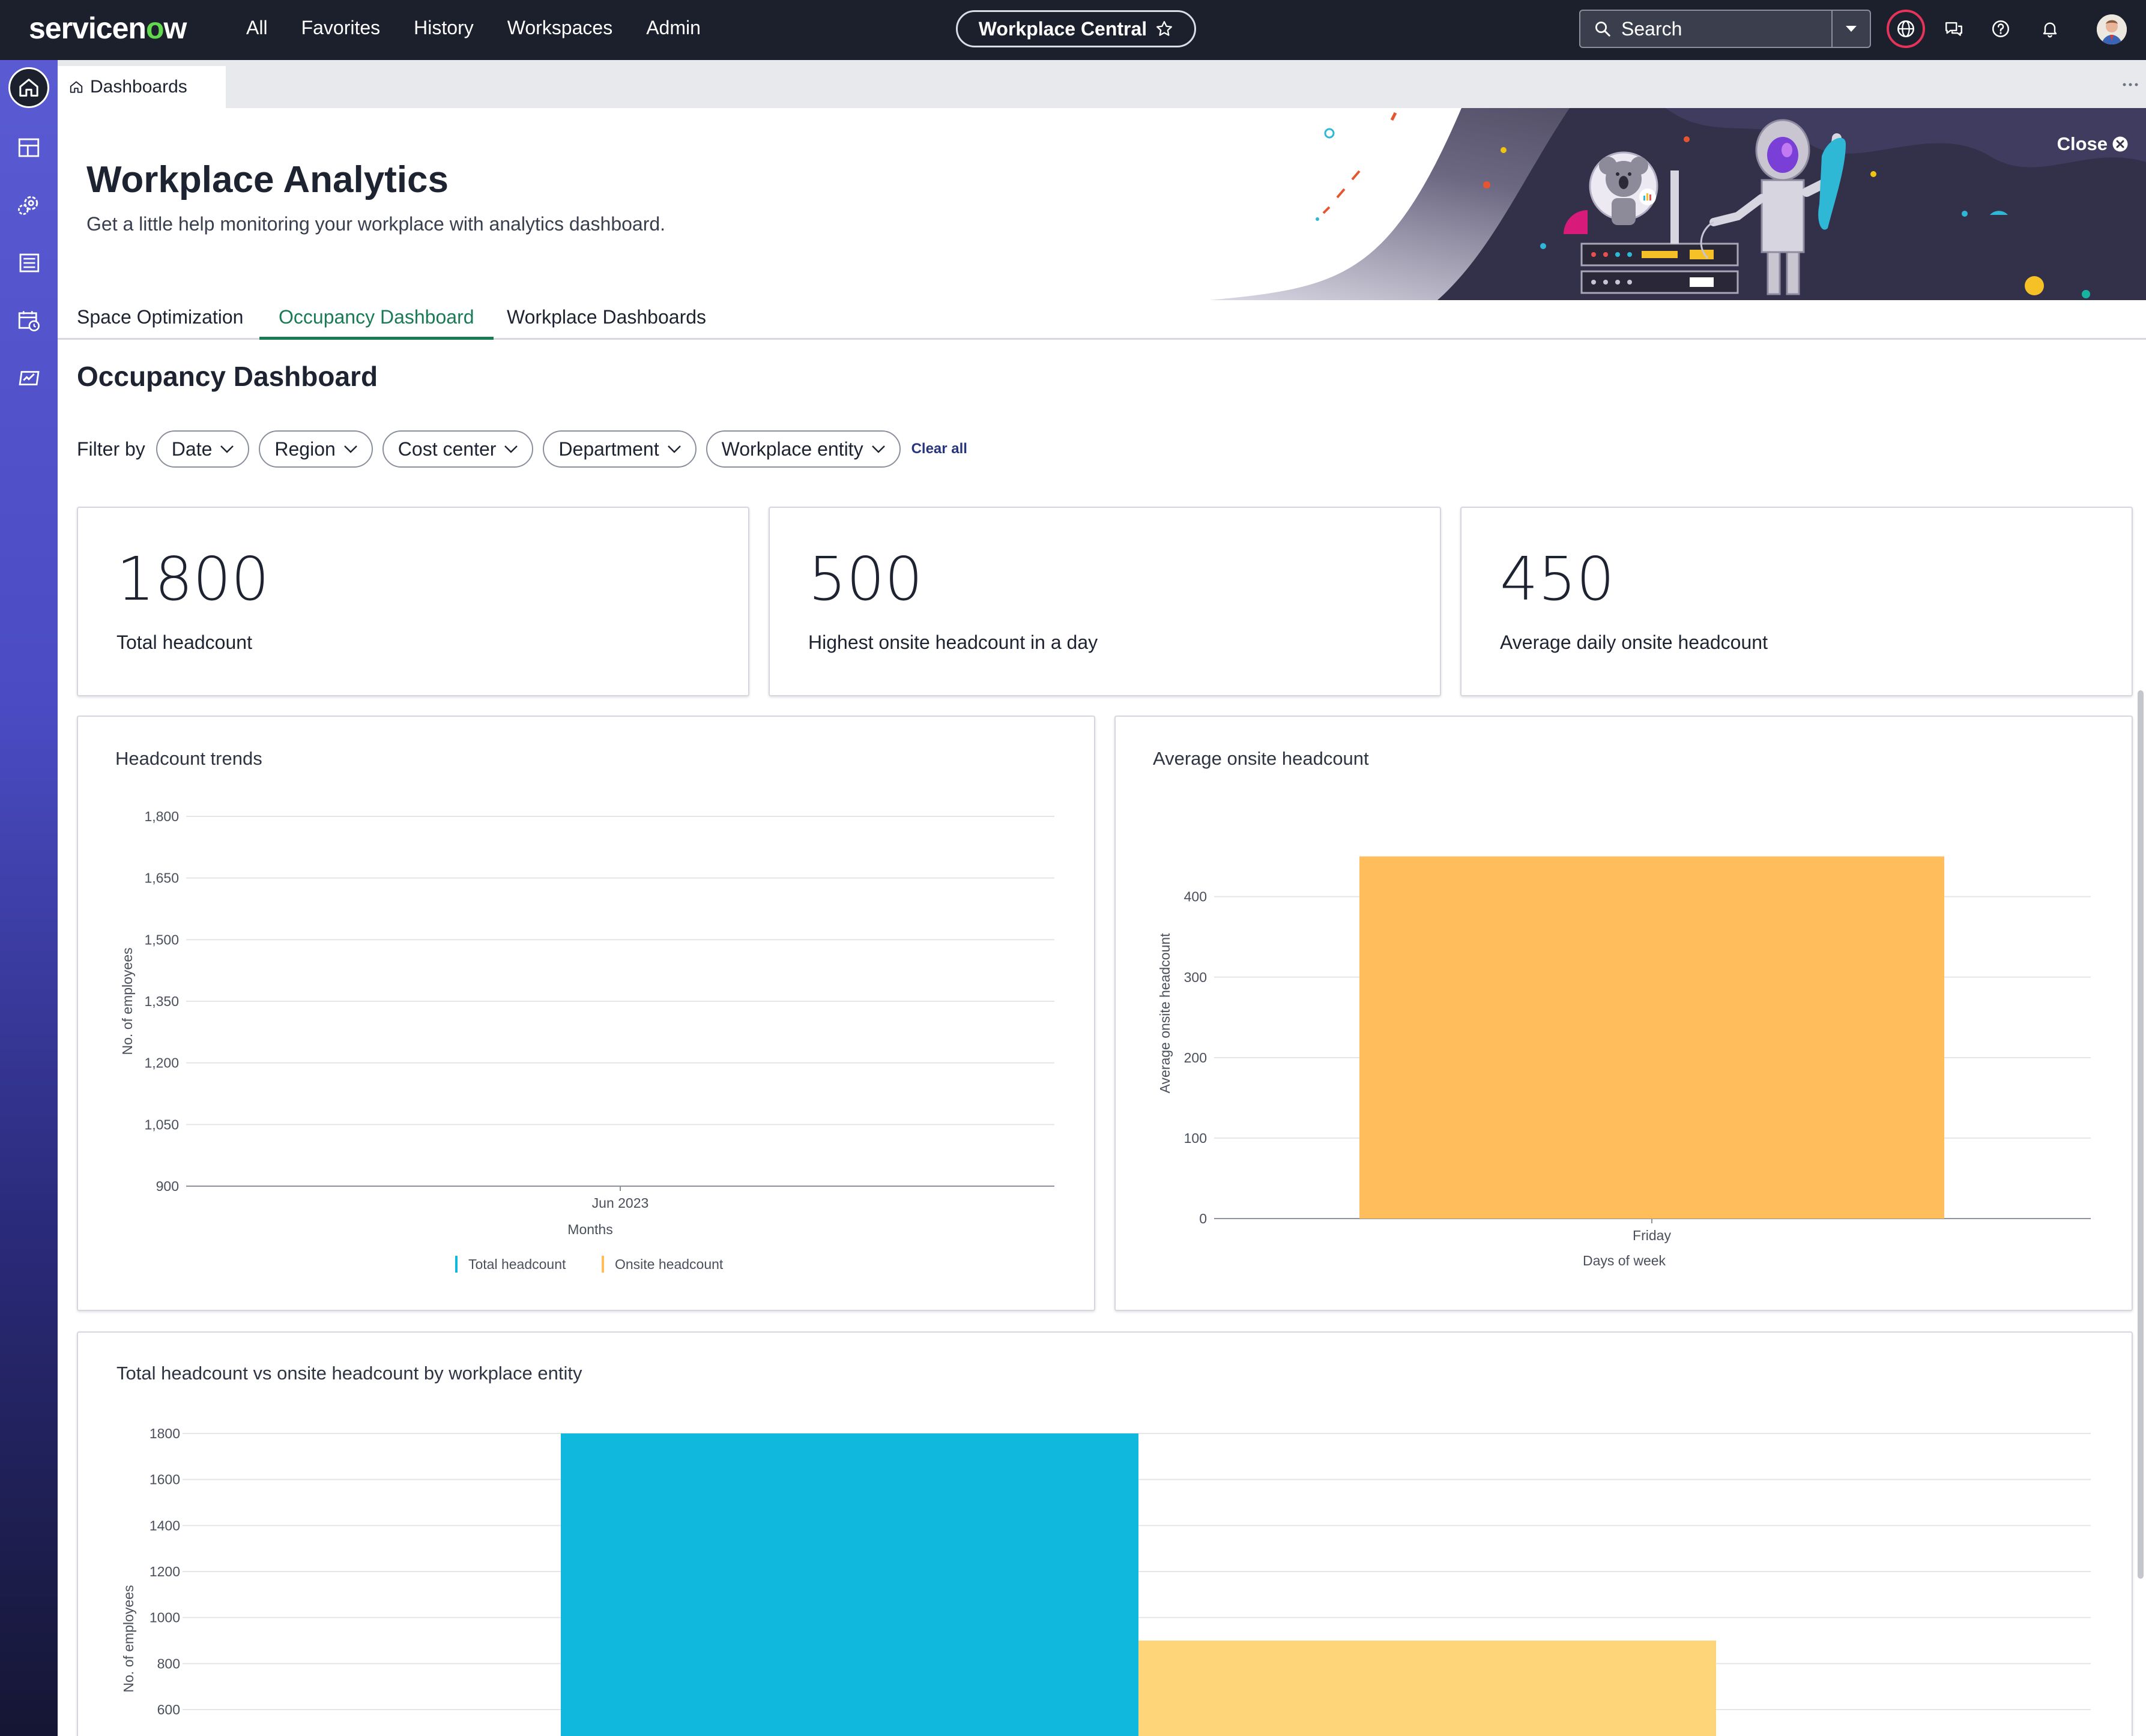 The height and width of the screenshot is (1736, 2146). Describe the element at coordinates (188, 758) in the screenshot. I see `chart-title: Headcount trends` at that location.